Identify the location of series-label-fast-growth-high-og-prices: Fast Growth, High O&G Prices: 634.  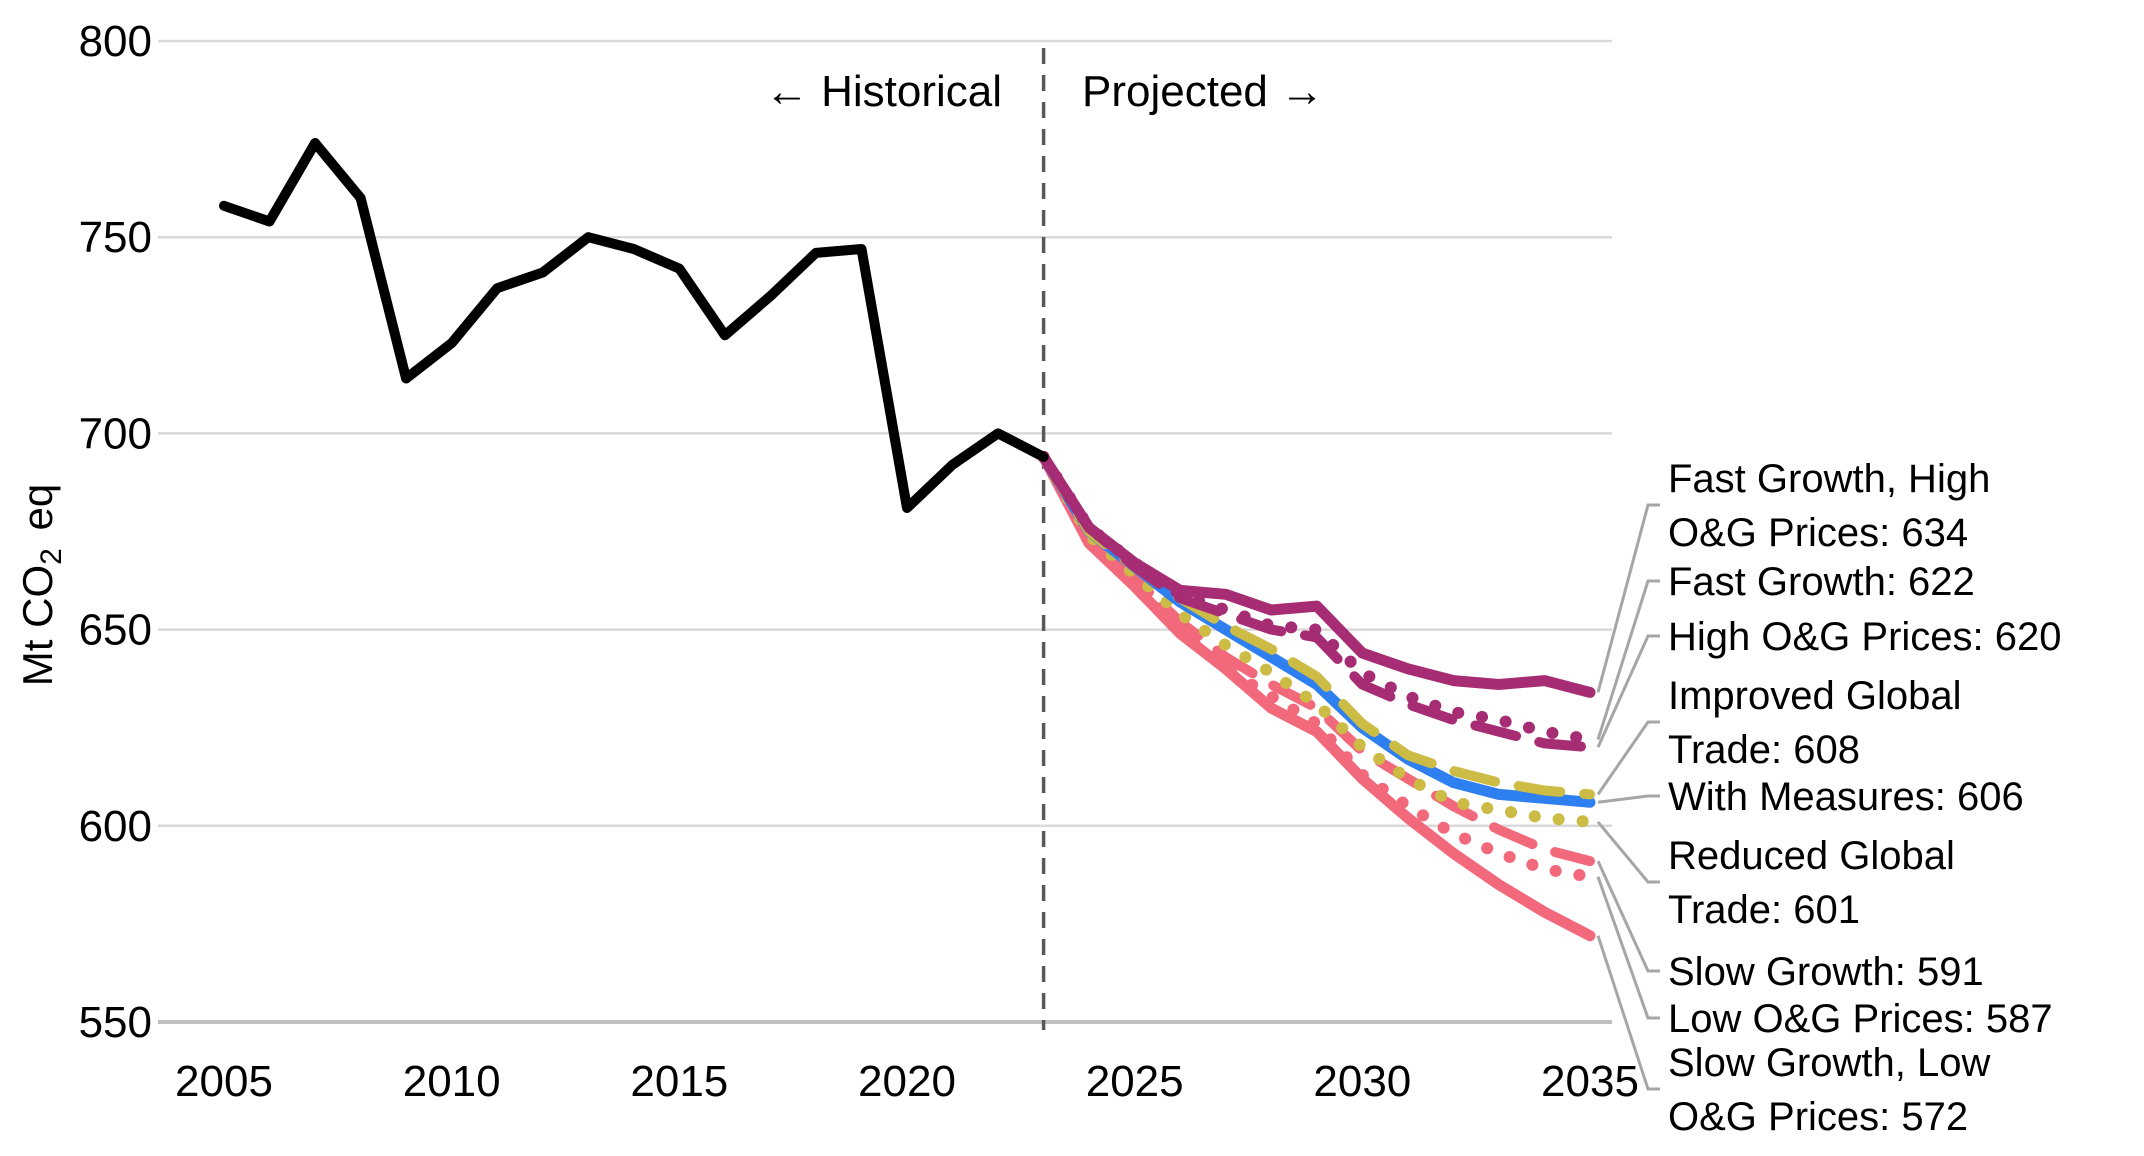
(1829, 506).